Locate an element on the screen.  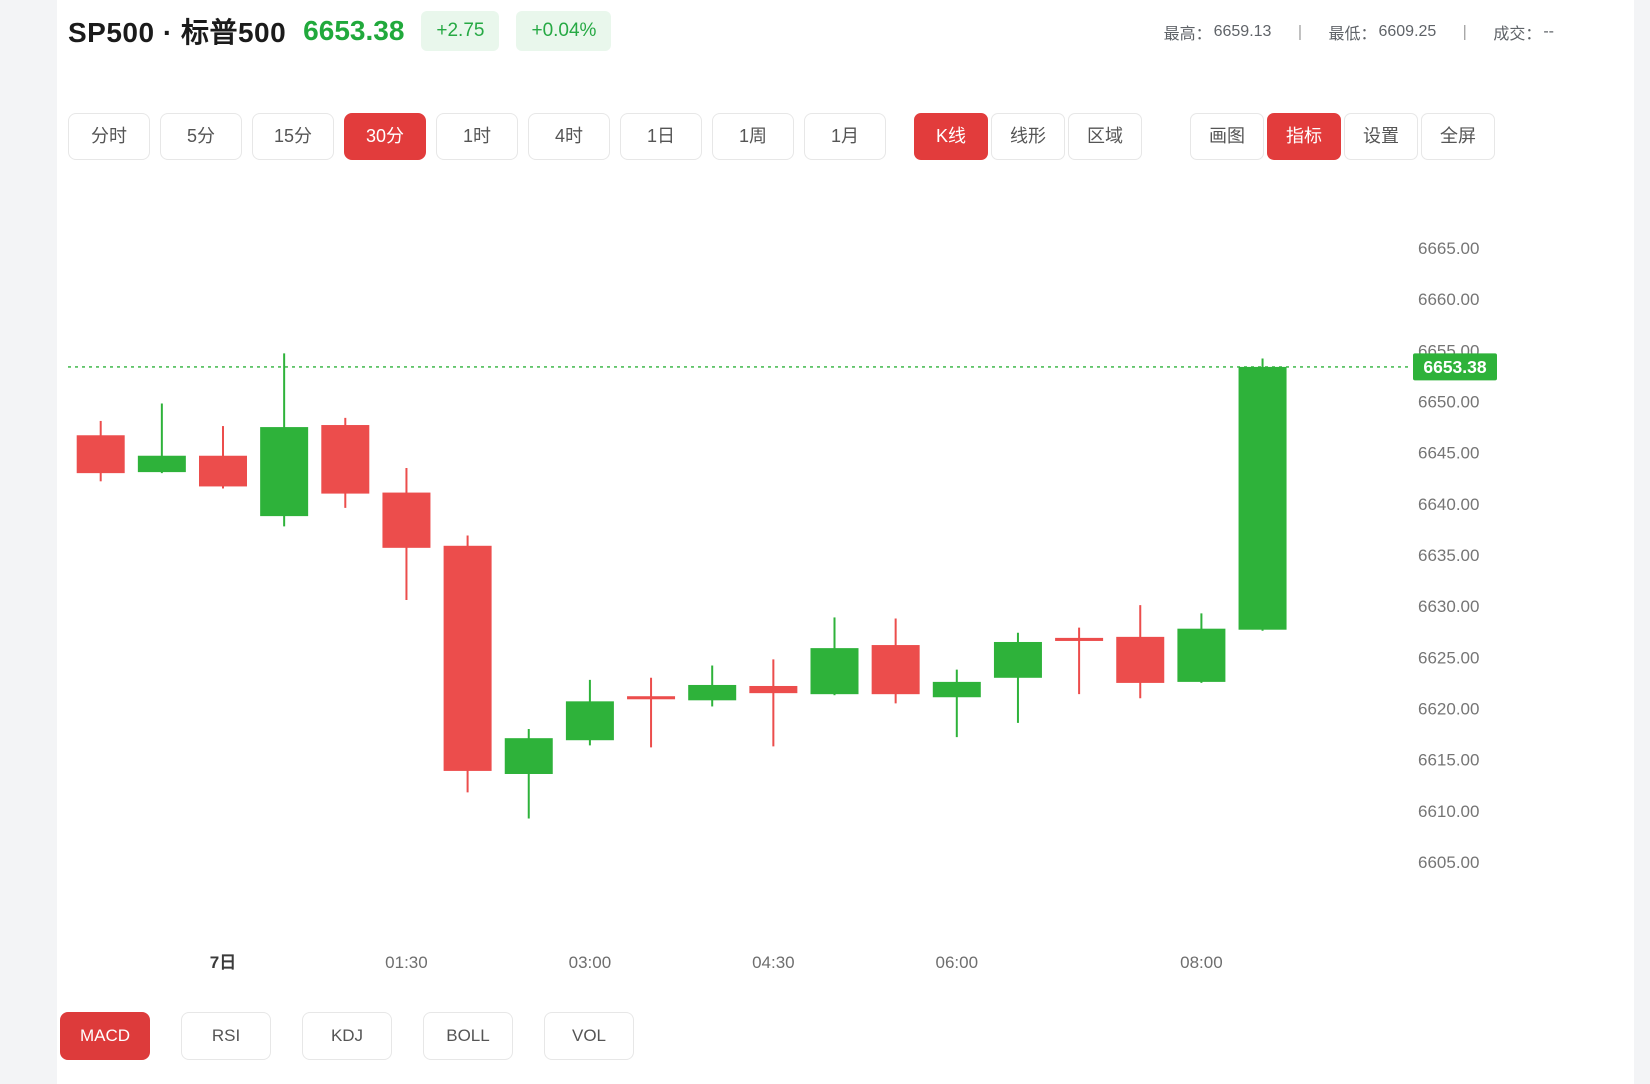
x-axis-label: 03:00 is located at coordinates (590, 962).